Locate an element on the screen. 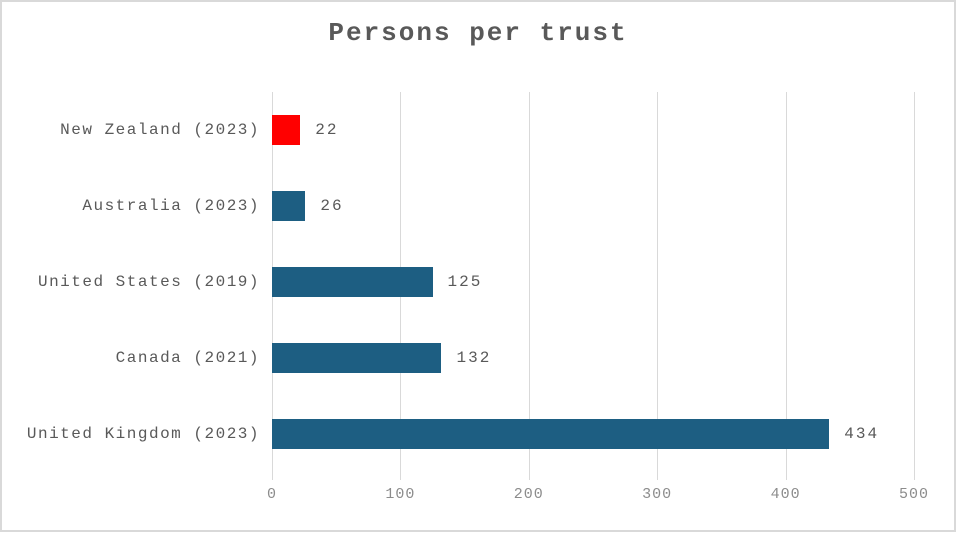  category-label: New Zealand (2023) is located at coordinates (160, 130).